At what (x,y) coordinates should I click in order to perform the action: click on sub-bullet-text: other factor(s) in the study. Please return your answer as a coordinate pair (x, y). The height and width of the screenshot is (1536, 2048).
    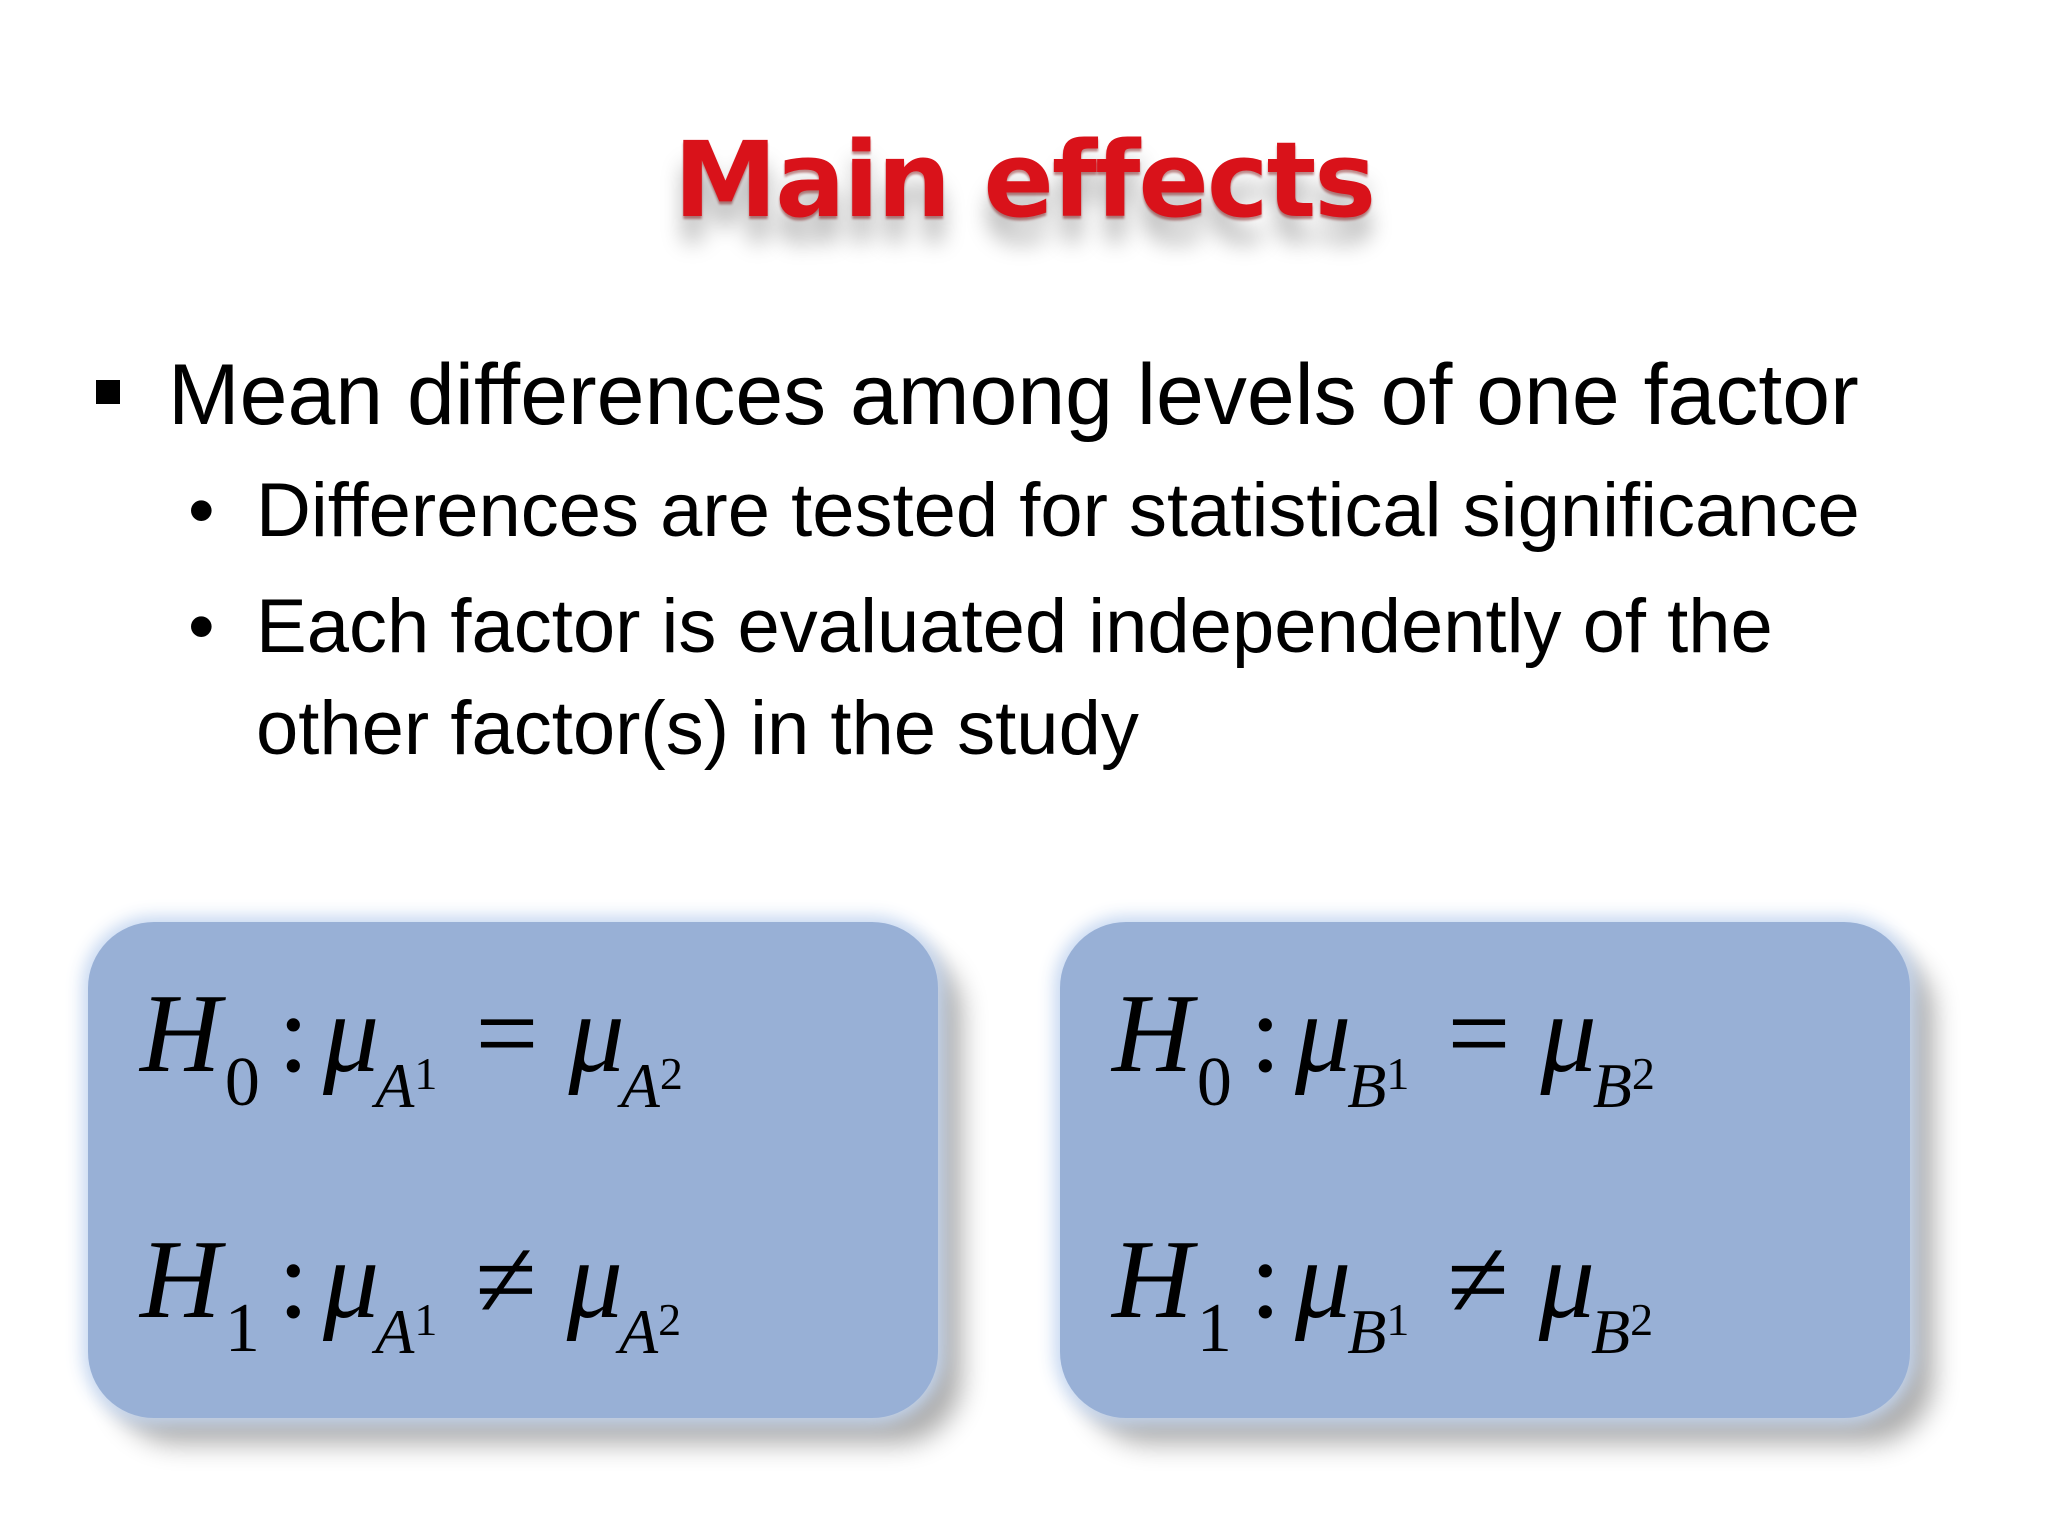
    Looking at the image, I should click on (697, 728).